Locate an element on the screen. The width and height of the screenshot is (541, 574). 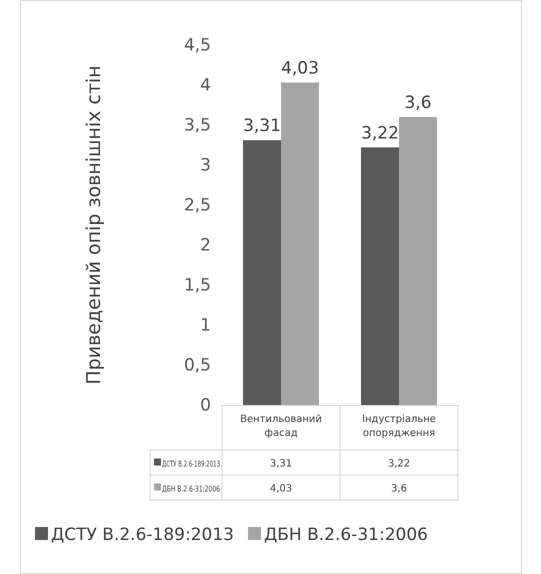
y-tick-label: 1,5 is located at coordinates (197, 285).